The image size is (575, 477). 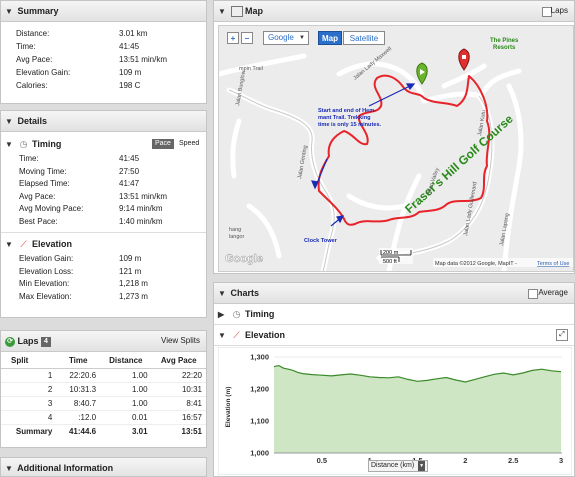 I want to click on x-axis-select: Distance (km) ▼, so click(x=398, y=466).